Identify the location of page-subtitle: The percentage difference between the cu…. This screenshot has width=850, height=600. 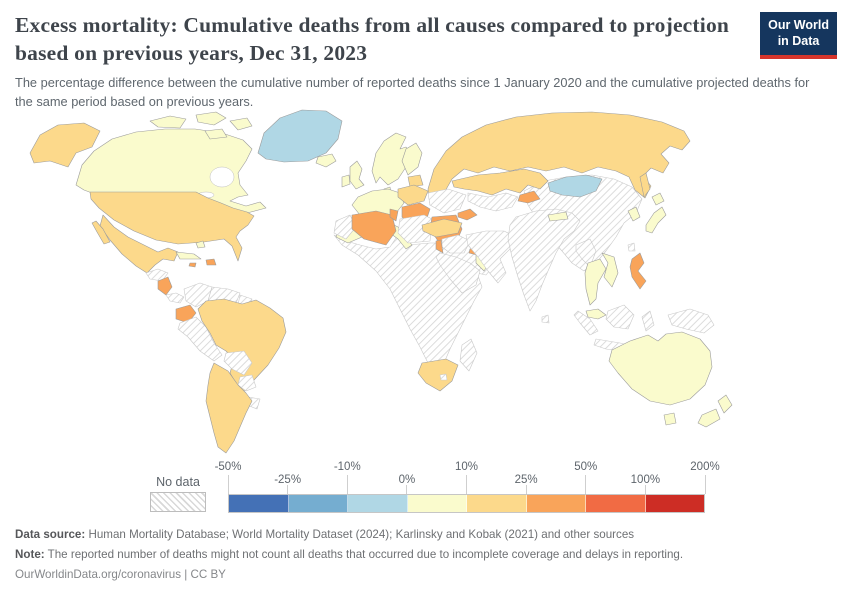
(412, 92).